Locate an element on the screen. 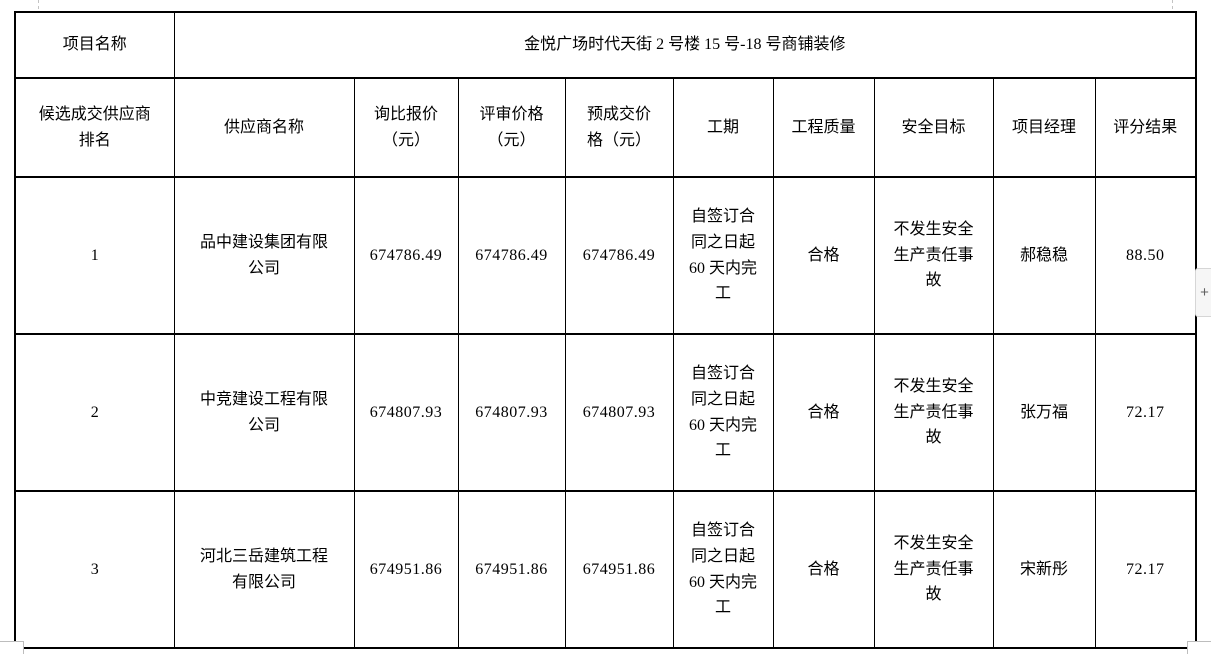 The height and width of the screenshot is (654, 1211). cell-review-price: 674807.93 is located at coordinates (511, 412).